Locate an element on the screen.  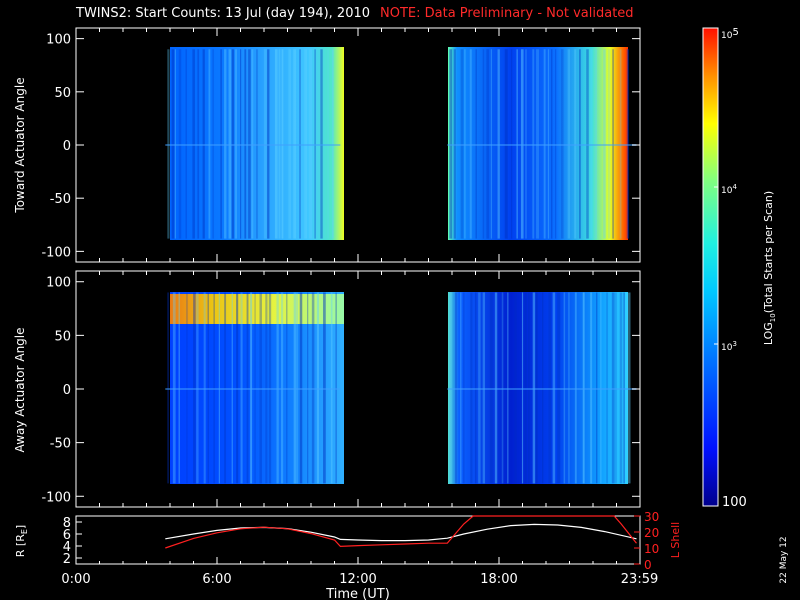
zero-angle-band is located at coordinates (253, 389).